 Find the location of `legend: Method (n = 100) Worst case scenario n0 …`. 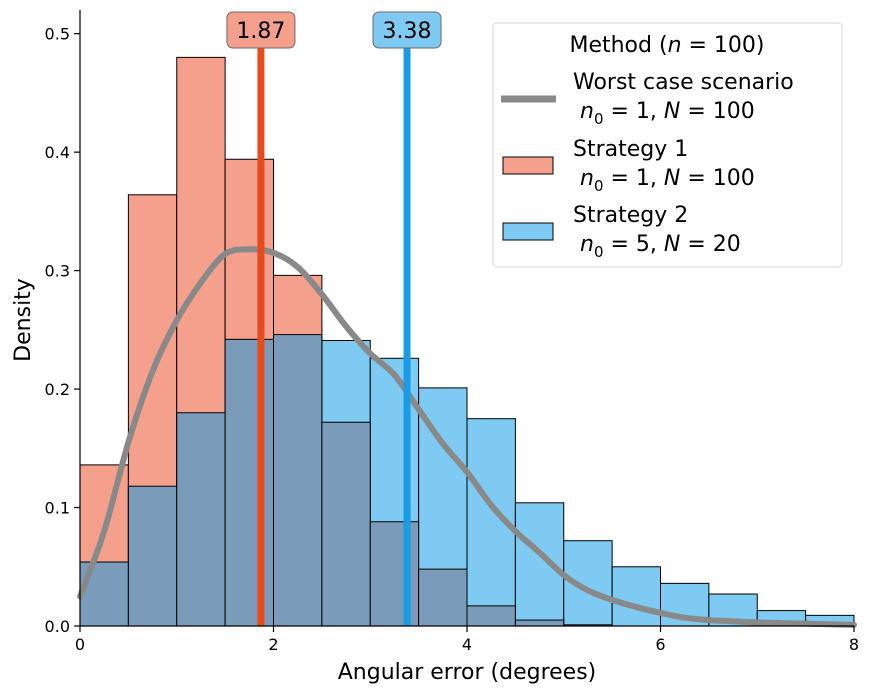

legend: Method (n = 100) Worst case scenario n0 … is located at coordinates (667, 145).